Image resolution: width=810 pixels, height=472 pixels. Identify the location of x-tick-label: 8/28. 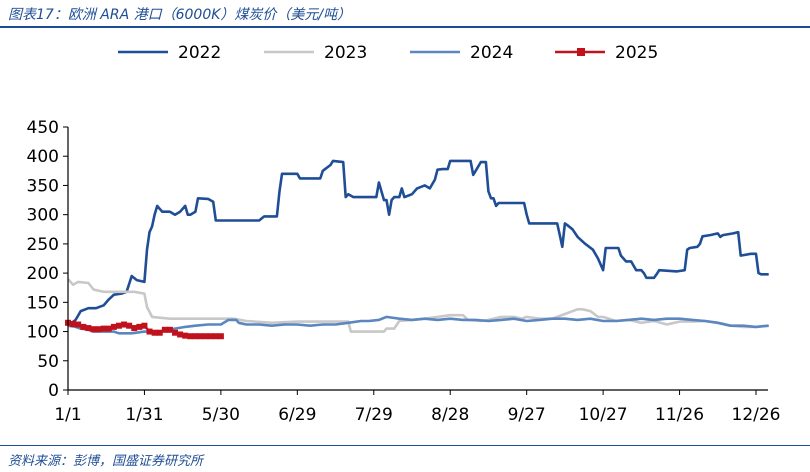
(450, 415).